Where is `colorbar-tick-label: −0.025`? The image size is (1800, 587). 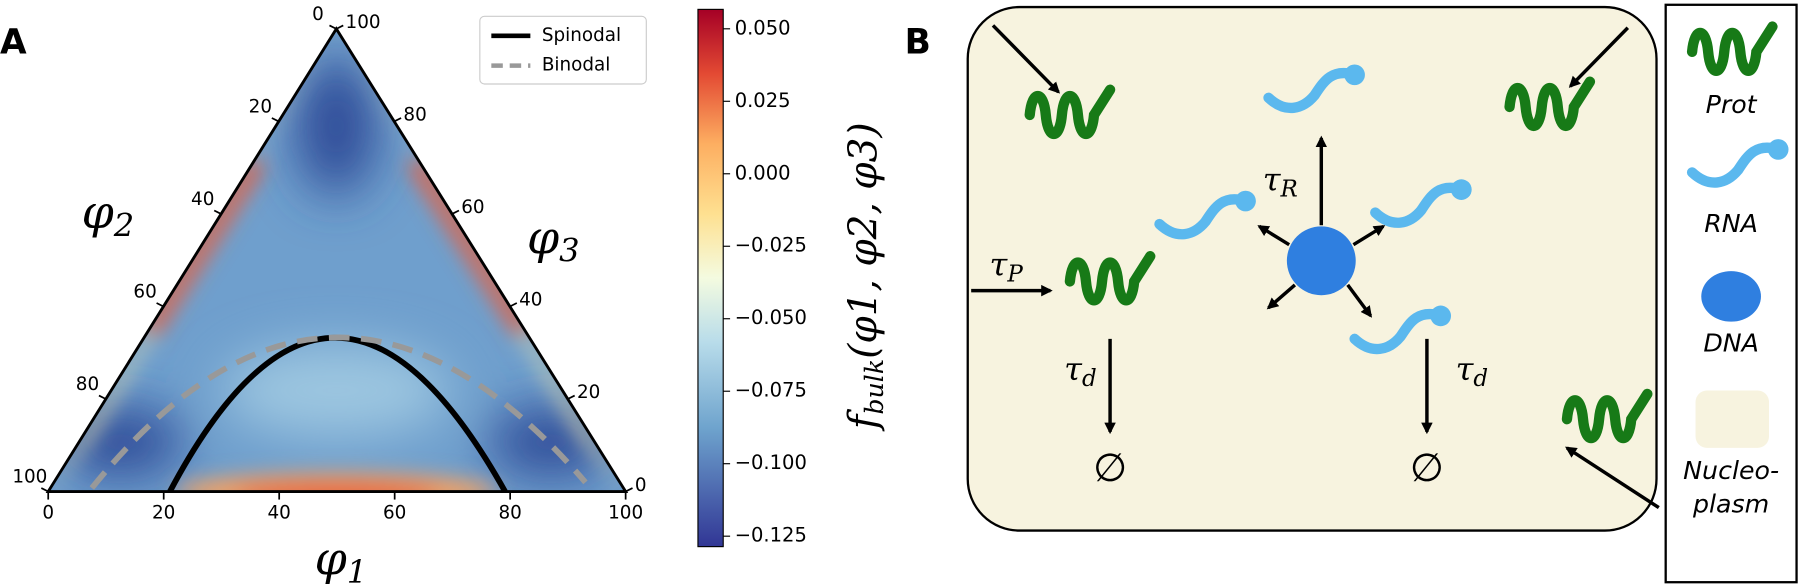 colorbar-tick-label: −0.025 is located at coordinates (771, 245).